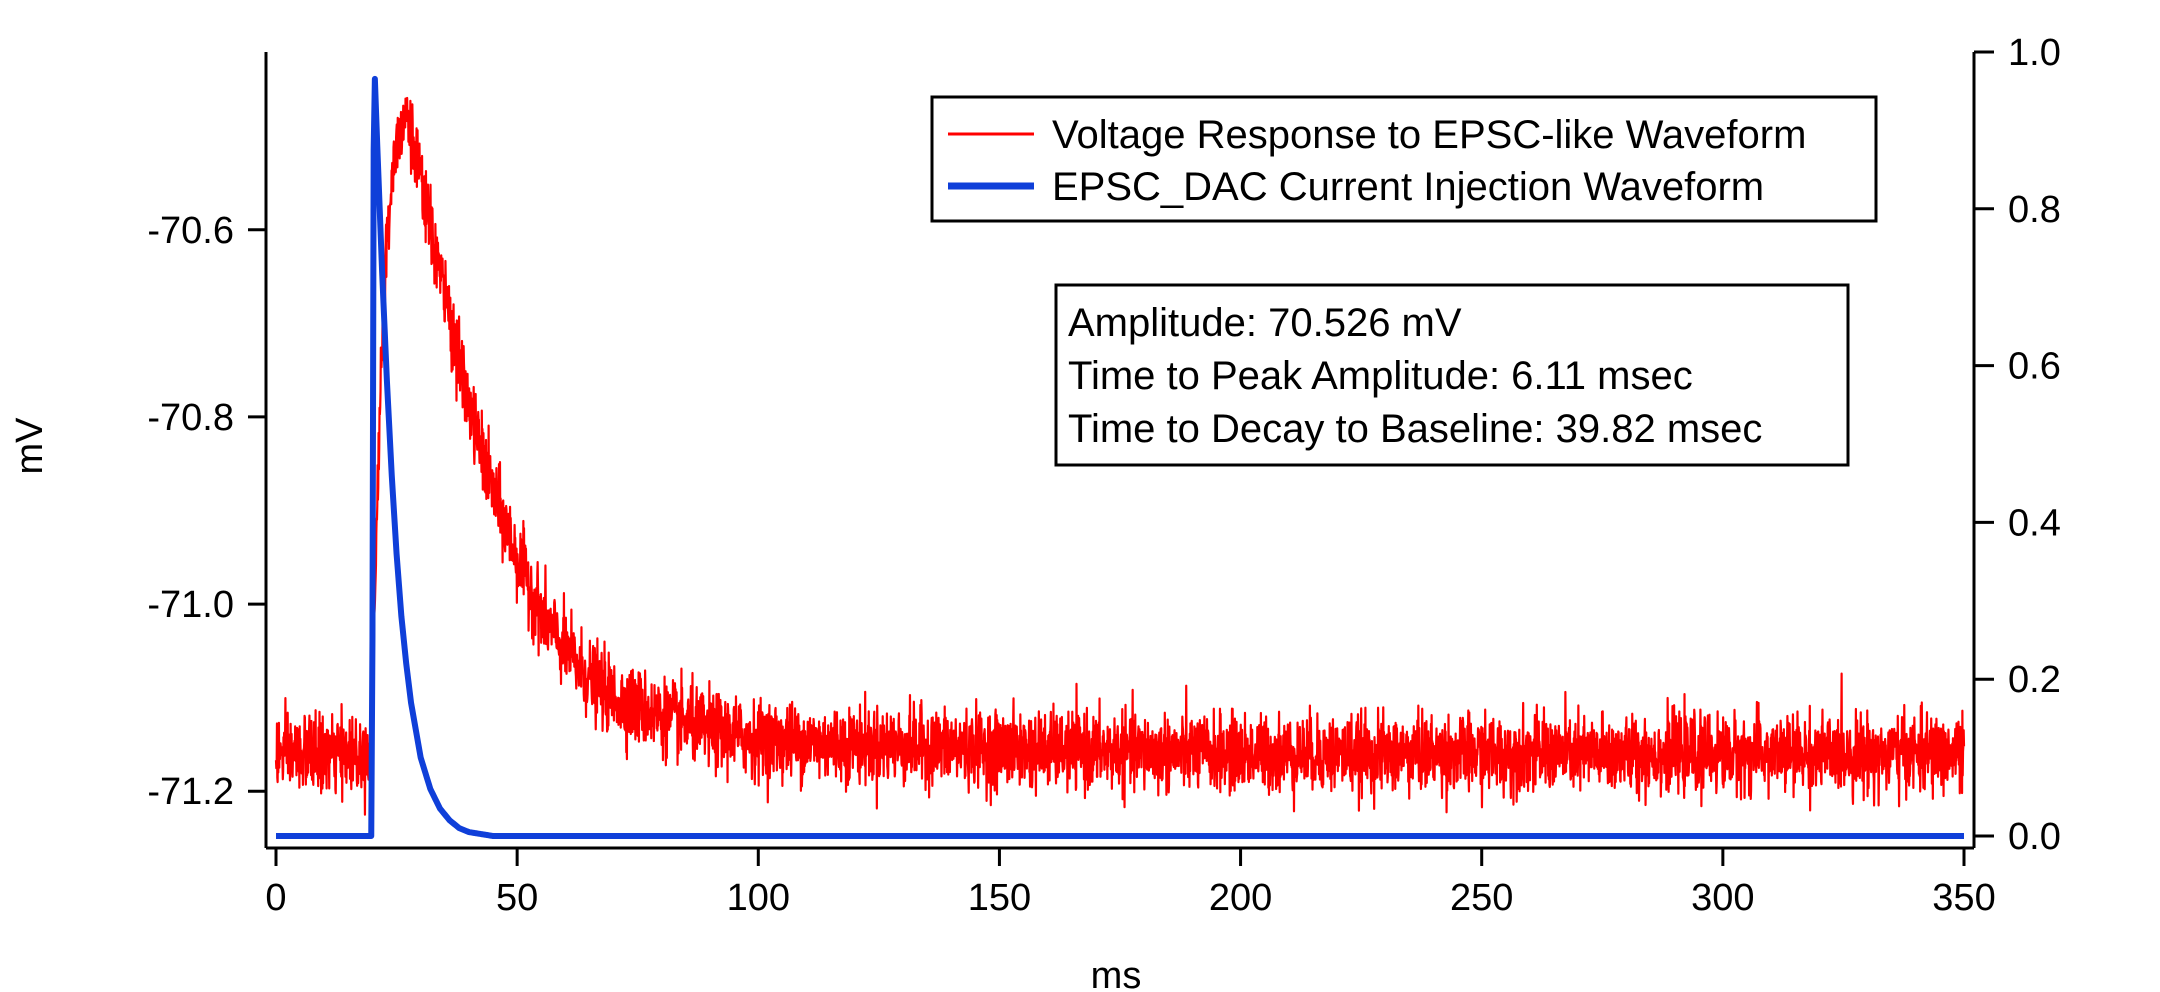  What do you see at coordinates (1481, 898) in the screenshot?
I see `x-tick-label: 250` at bounding box center [1481, 898].